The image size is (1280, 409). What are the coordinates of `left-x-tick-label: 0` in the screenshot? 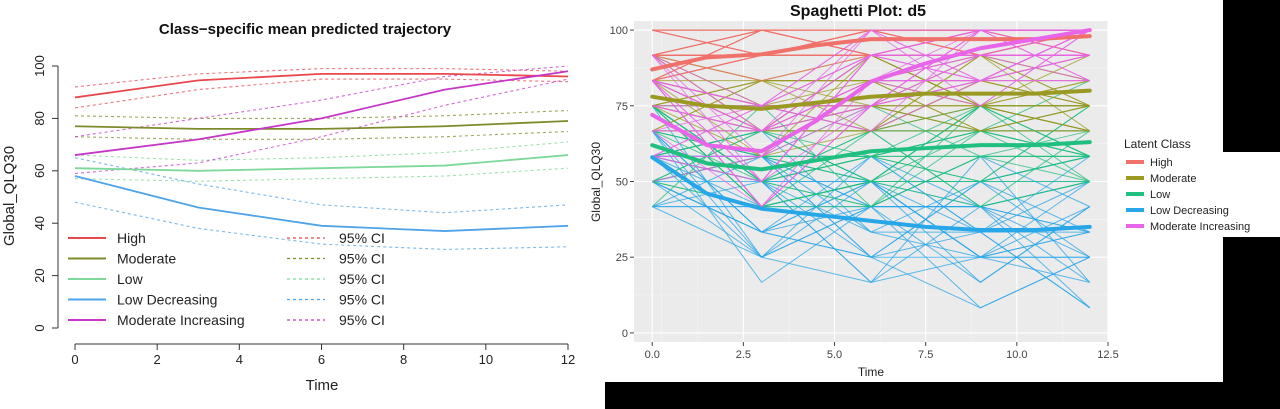 It's located at (74, 359).